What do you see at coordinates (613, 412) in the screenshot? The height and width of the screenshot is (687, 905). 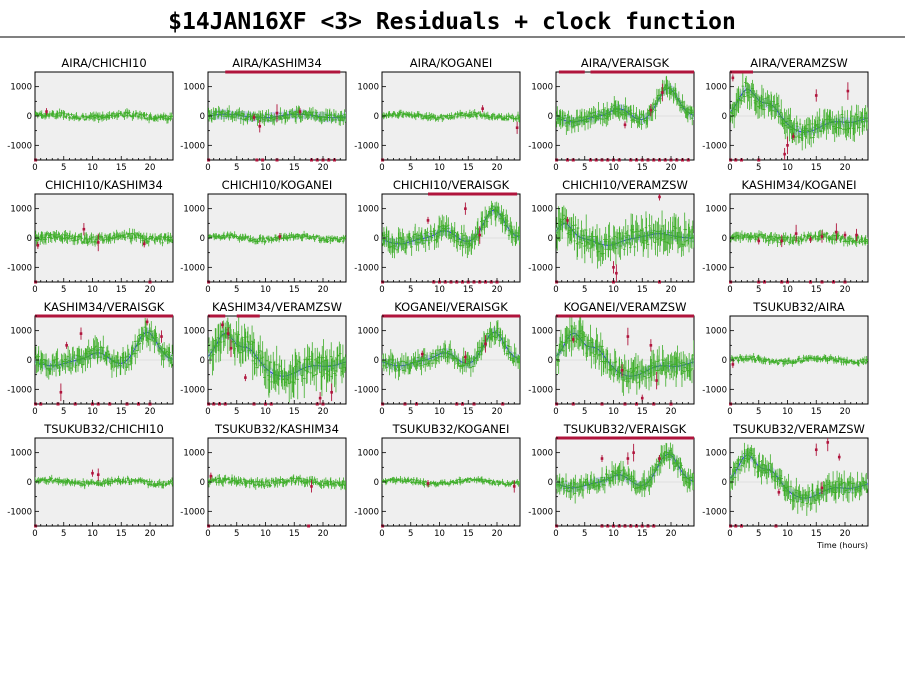 I see `x-tick-label: 10` at bounding box center [613, 412].